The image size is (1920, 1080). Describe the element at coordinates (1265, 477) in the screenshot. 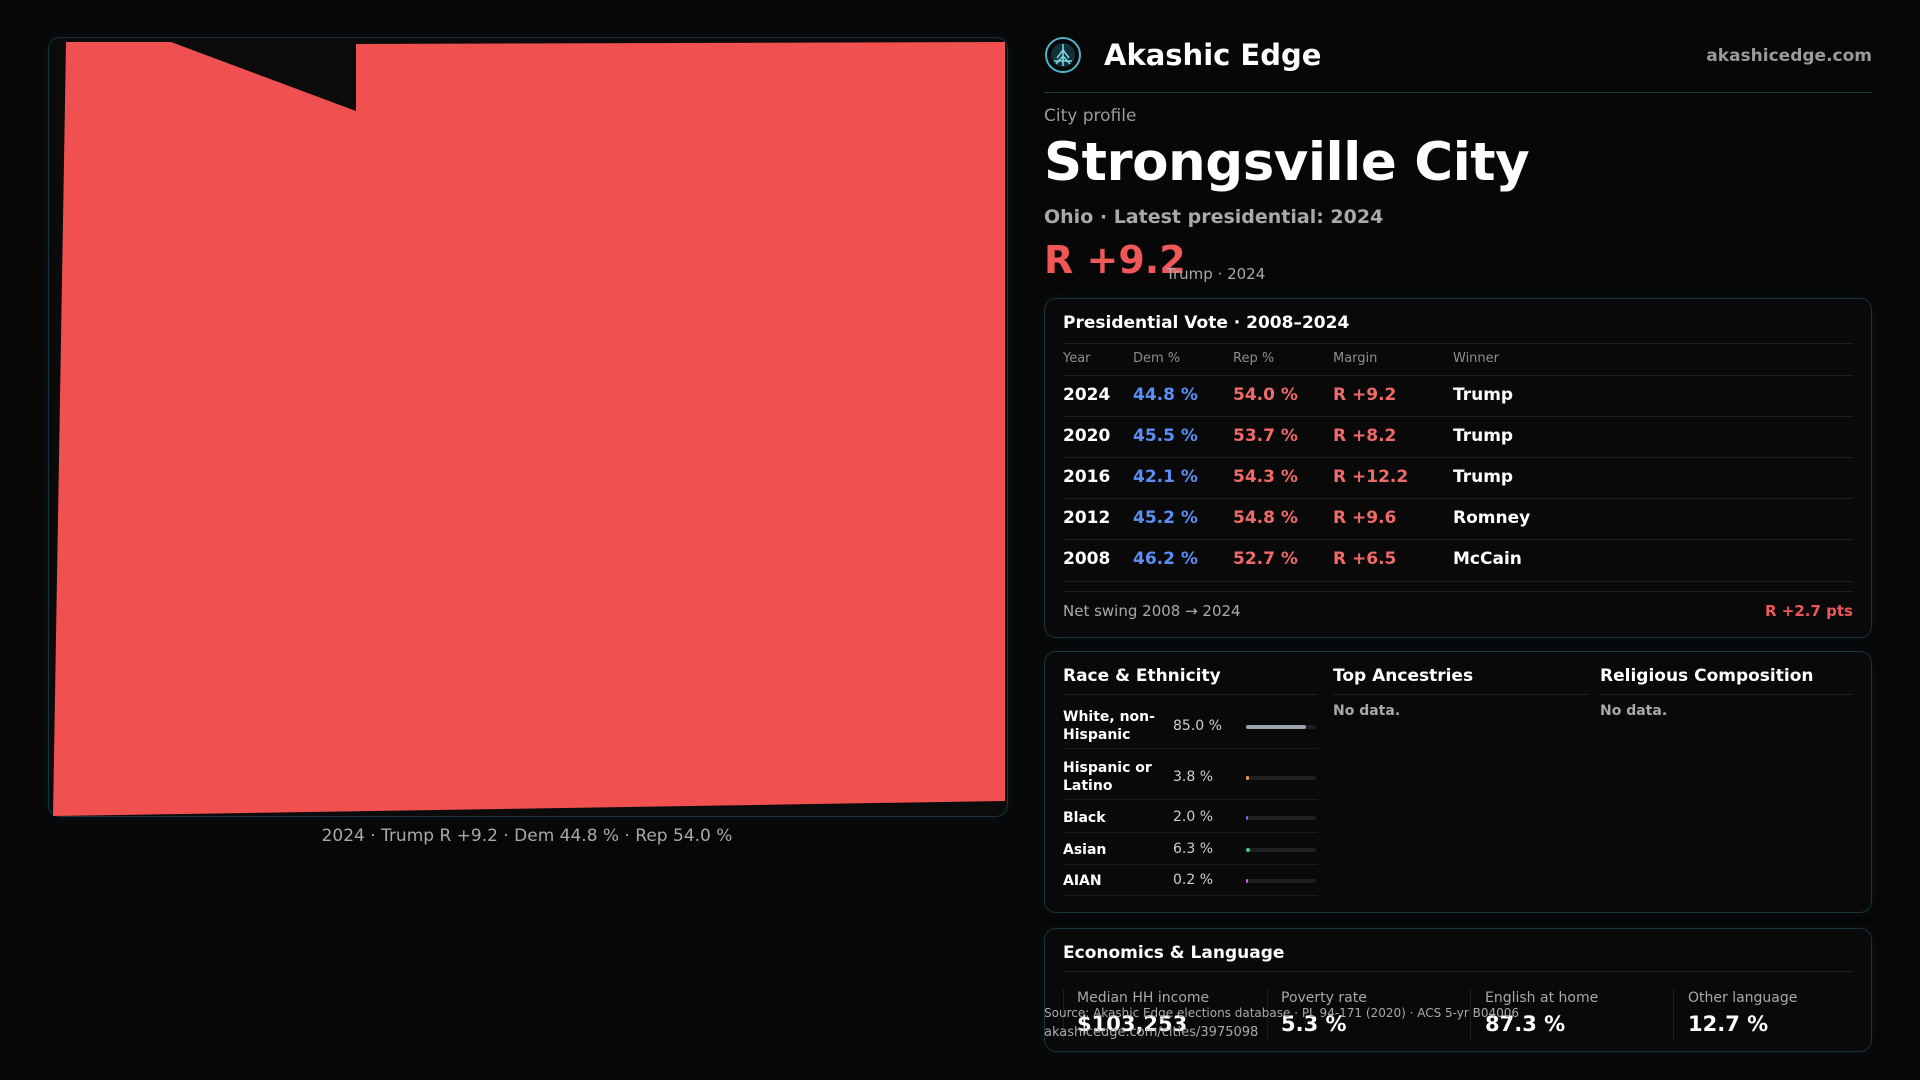

I see `row-rep: 54.3 %` at that location.